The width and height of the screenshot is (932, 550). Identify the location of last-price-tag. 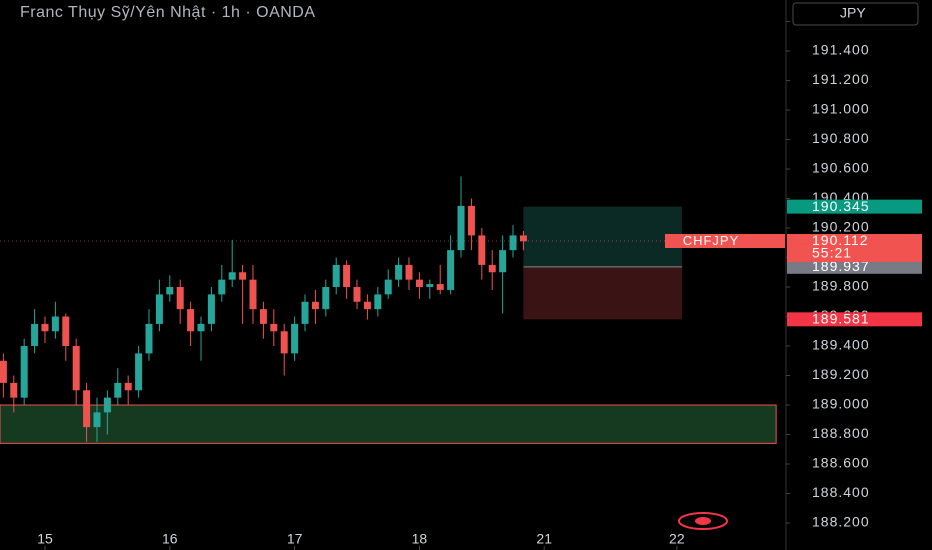
(854, 248).